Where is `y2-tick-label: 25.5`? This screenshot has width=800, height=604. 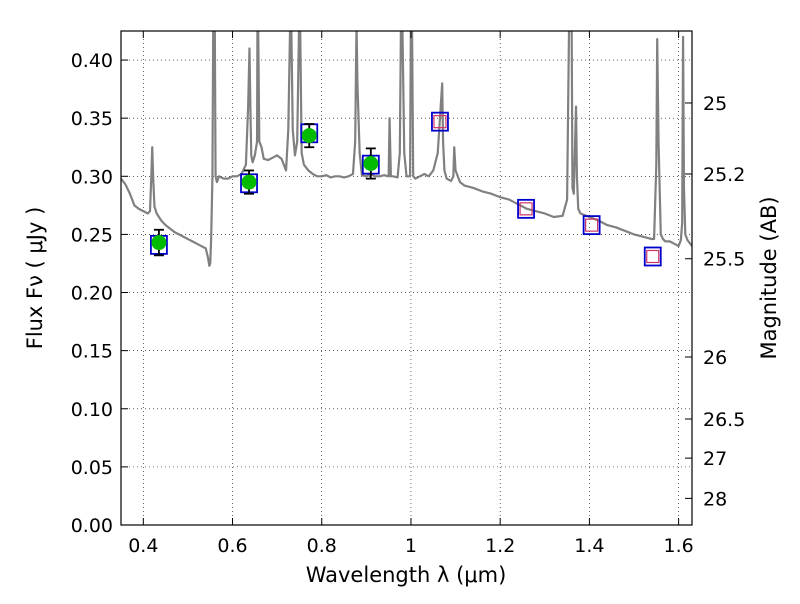 y2-tick-label: 25.5 is located at coordinates (724, 260).